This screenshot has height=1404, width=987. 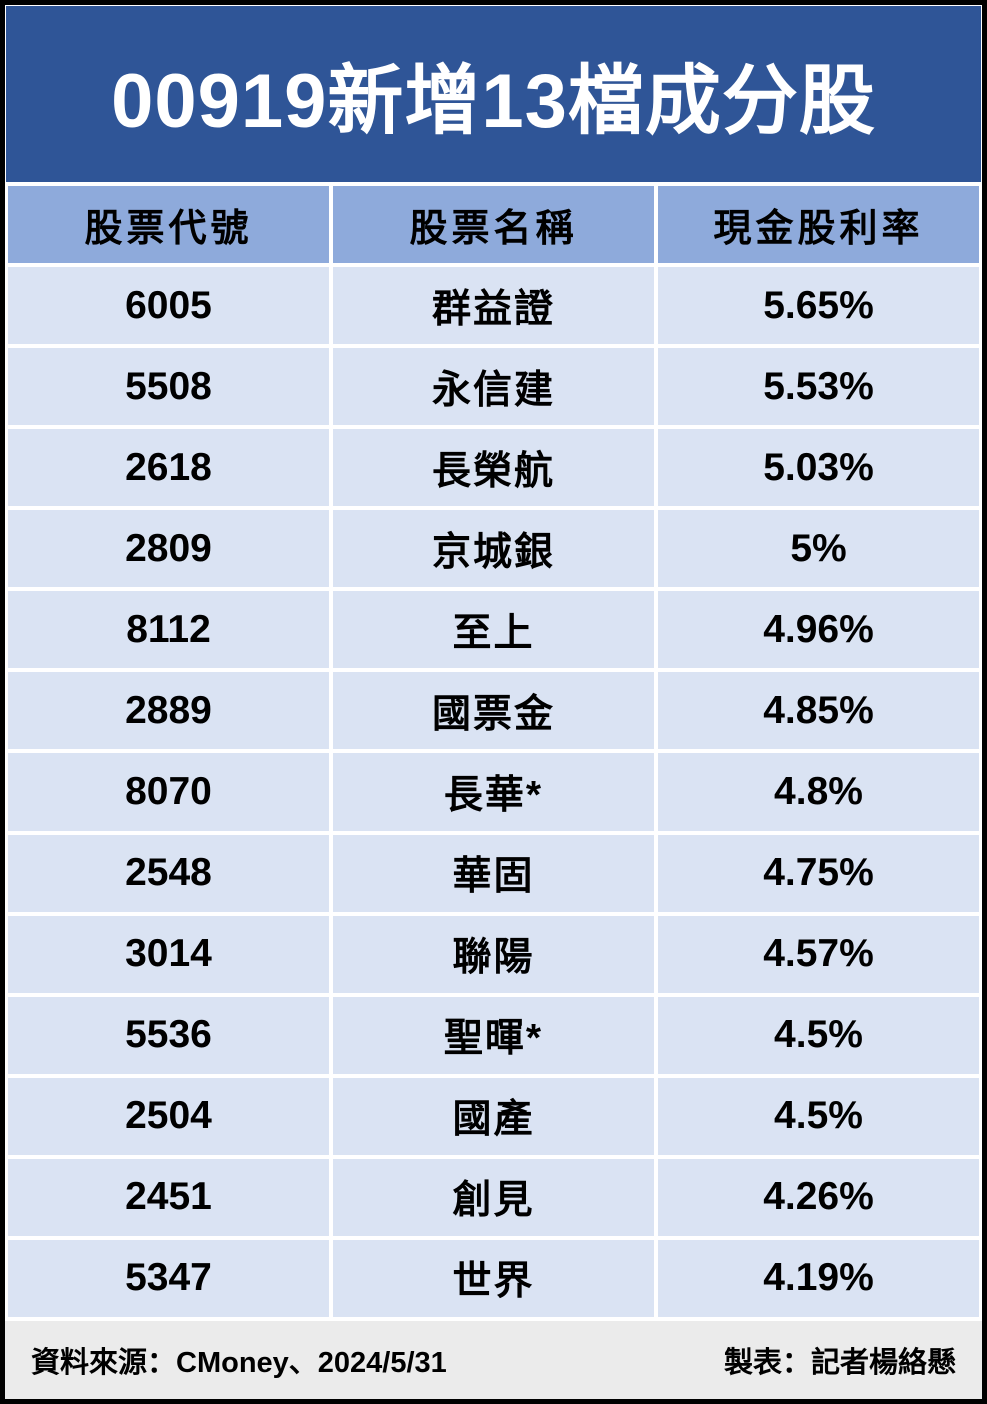 I want to click on cell-stock-code: 8070, so click(x=168, y=792).